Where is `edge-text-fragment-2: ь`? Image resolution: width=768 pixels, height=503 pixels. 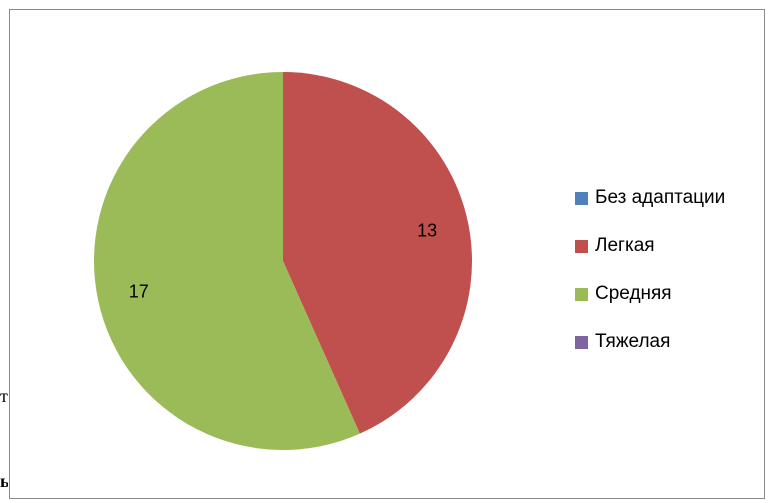 edge-text-fragment-2: ь is located at coordinates (4, 481).